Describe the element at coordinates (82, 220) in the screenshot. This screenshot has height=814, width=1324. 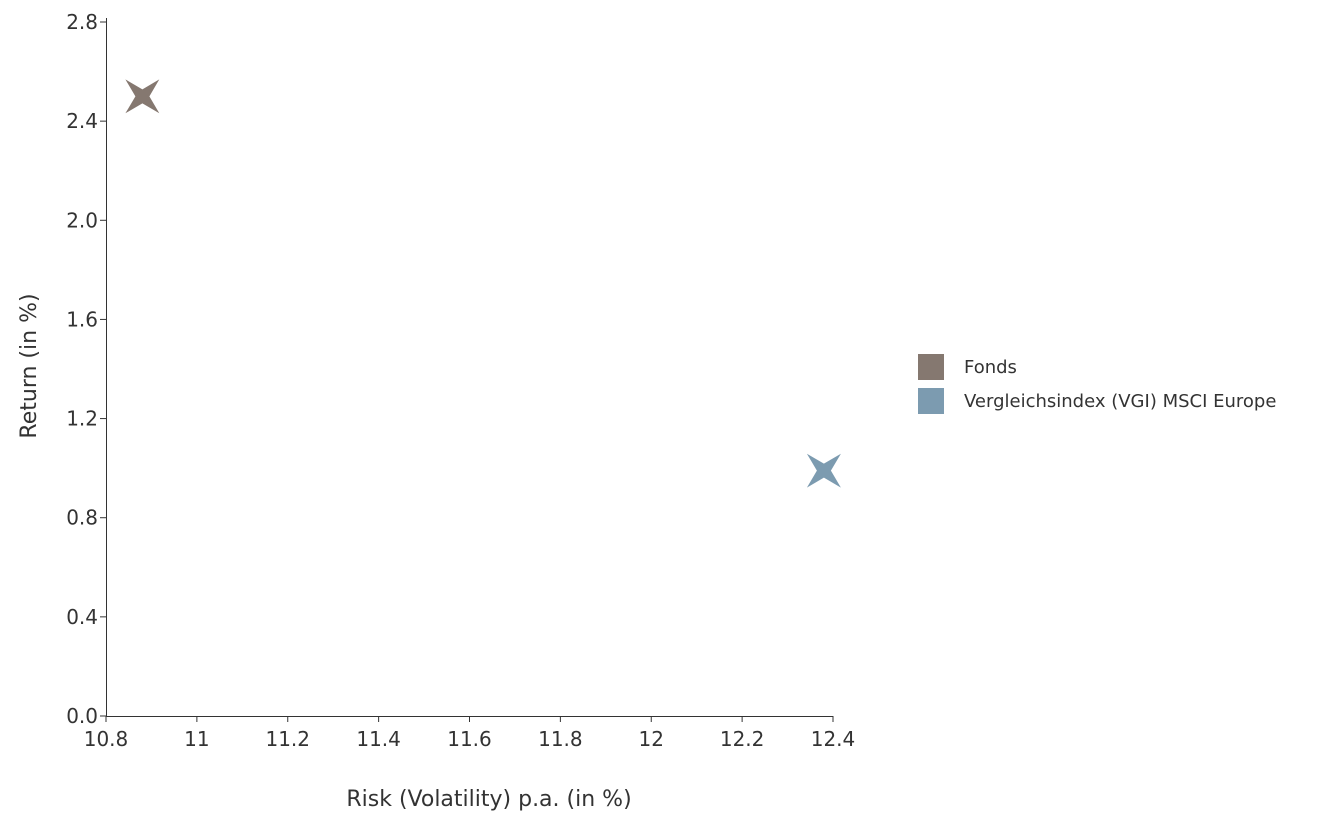
I see `y-tick-label: 2.0` at that location.